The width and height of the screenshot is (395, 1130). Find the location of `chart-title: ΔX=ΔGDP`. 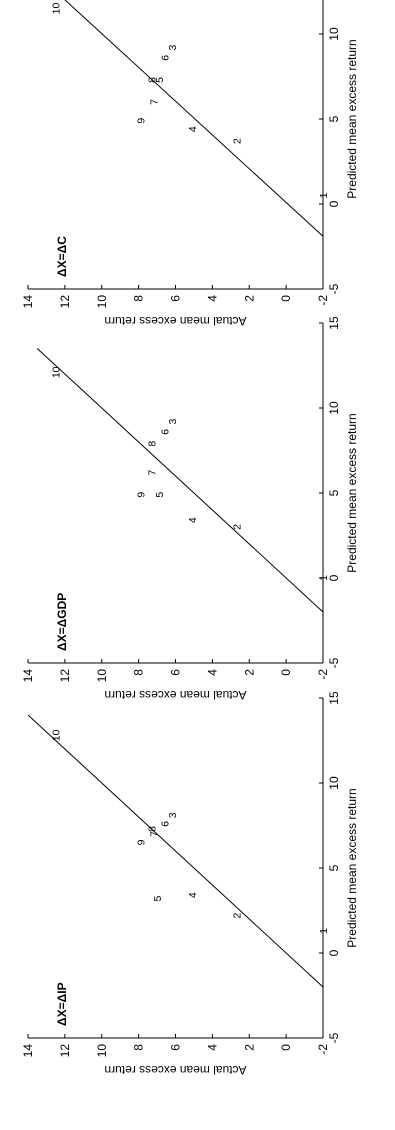

chart-title: ΔX=ΔGDP is located at coordinates (62, 622).